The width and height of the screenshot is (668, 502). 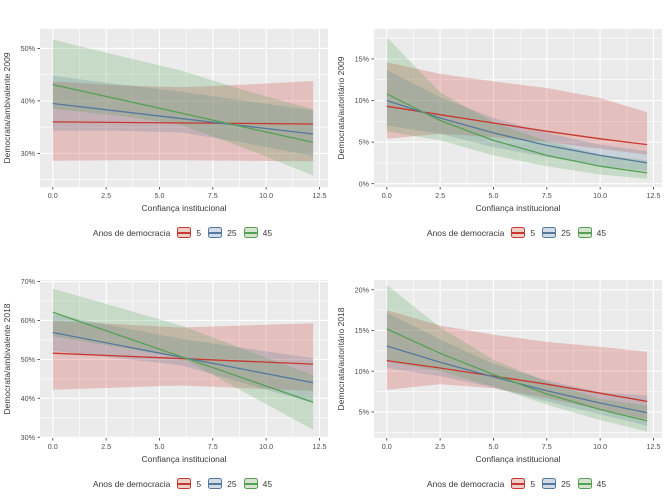 I want to click on y-axis-title: Democrata/ambivalente 2009, so click(x=7, y=107).